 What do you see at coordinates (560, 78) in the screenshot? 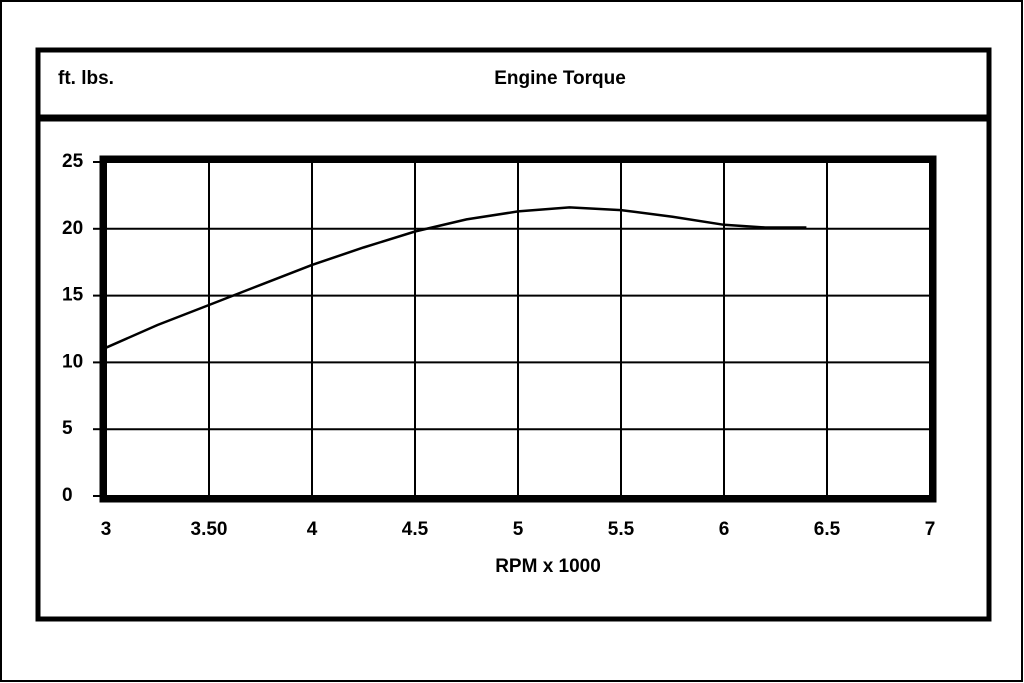
I see `chart-title: Engine Torque` at bounding box center [560, 78].